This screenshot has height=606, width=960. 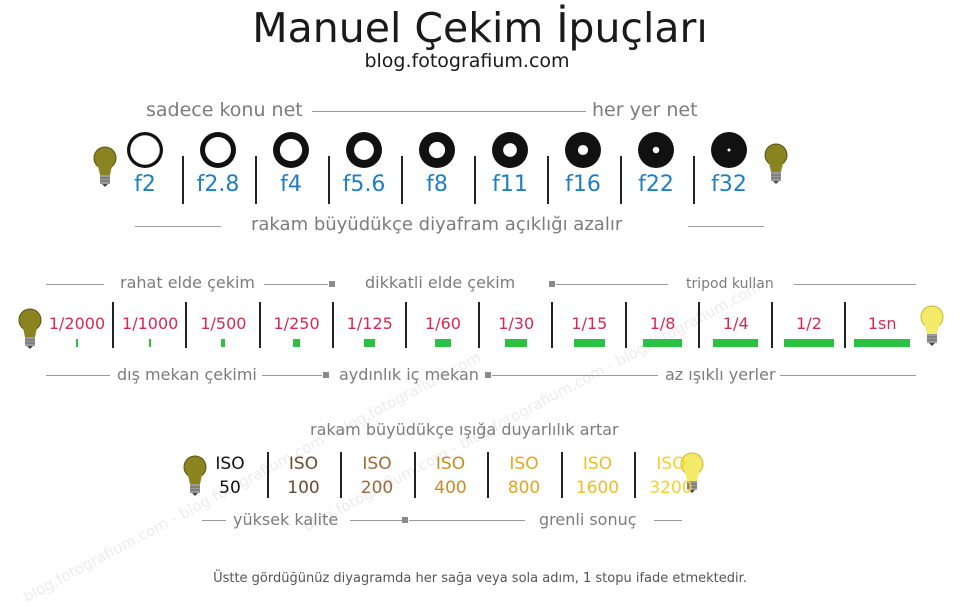 I want to click on shutter-speed-label-5: 1/125, so click(x=369, y=323).